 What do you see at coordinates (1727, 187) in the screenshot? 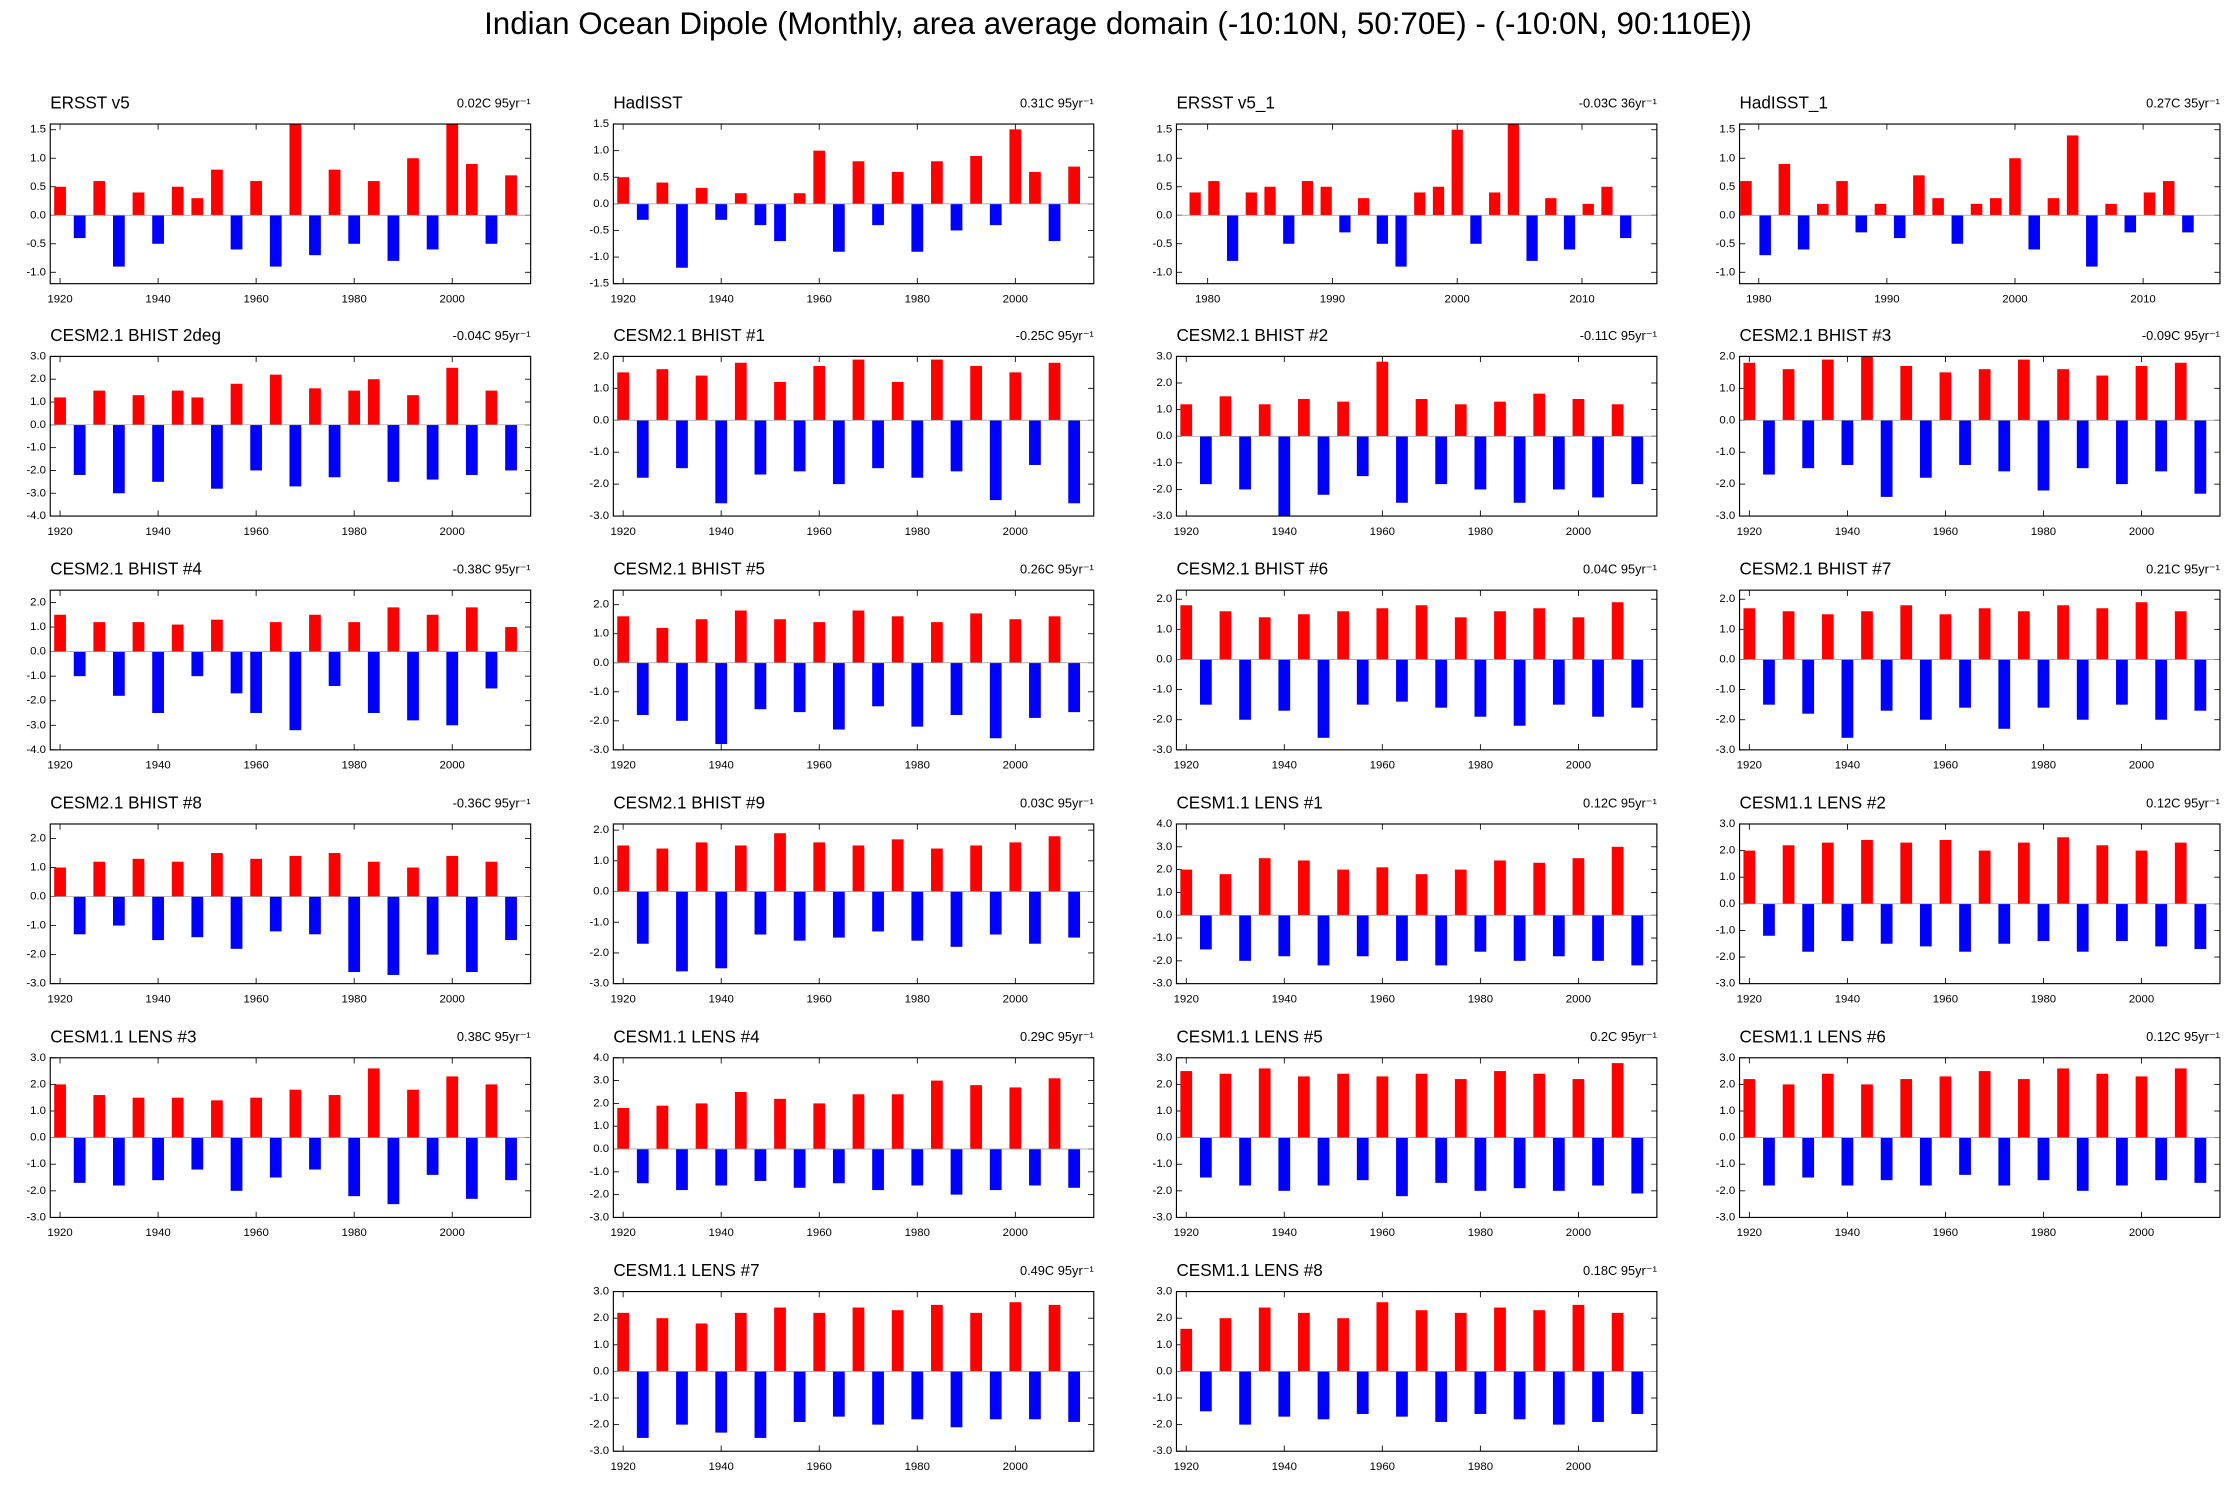
I see `y-tick-label: 0.5` at bounding box center [1727, 187].